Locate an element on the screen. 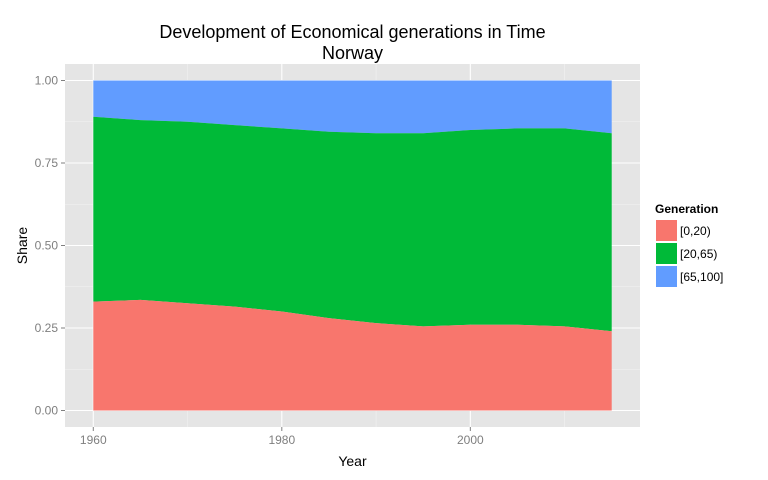  legend-item: [0,20) is located at coordinates (689, 230).